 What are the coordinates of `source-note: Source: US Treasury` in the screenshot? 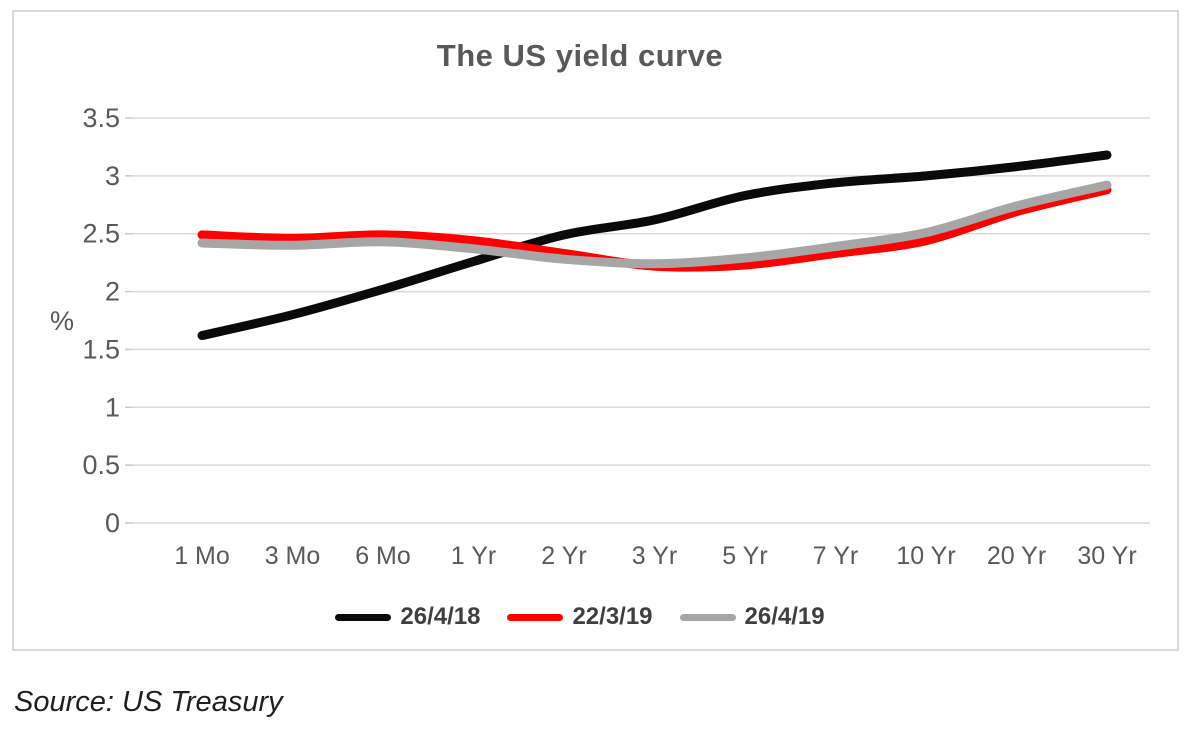 It's located at (148, 702).